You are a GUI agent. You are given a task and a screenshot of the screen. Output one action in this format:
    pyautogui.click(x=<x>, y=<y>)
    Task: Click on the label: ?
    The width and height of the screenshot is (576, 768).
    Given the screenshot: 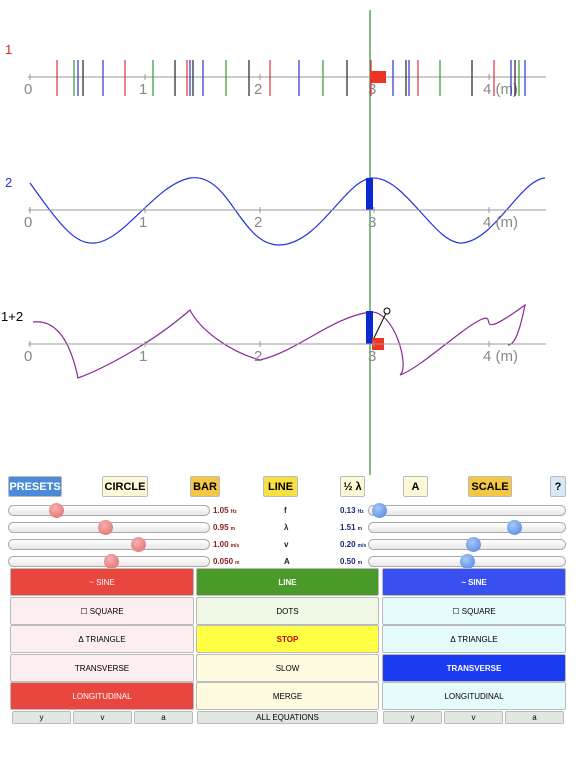 What is the action you would take?
    pyautogui.click(x=558, y=486)
    